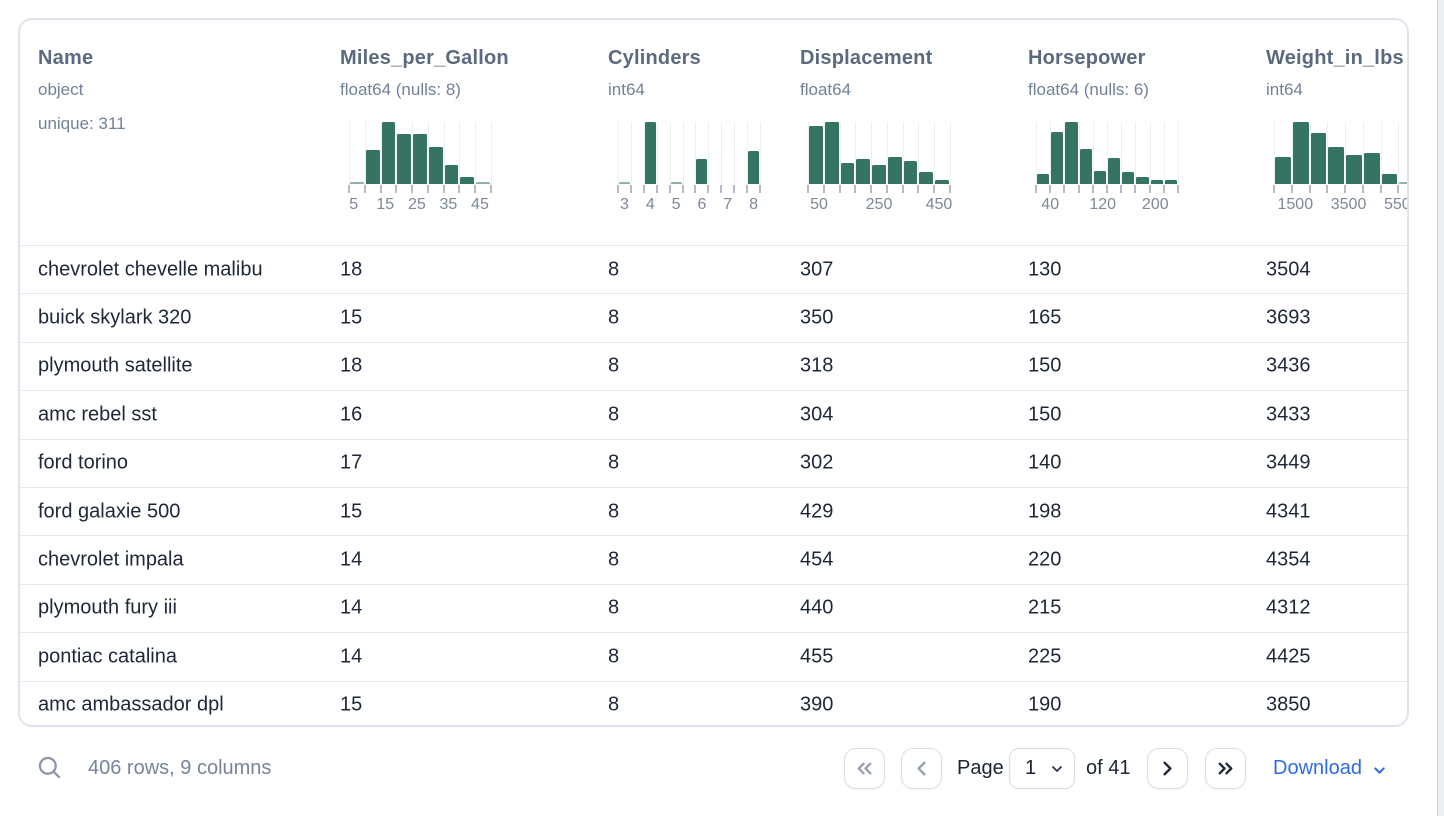 The width and height of the screenshot is (1444, 816). I want to click on column-histogram: 50 250 450, so click(880, 167).